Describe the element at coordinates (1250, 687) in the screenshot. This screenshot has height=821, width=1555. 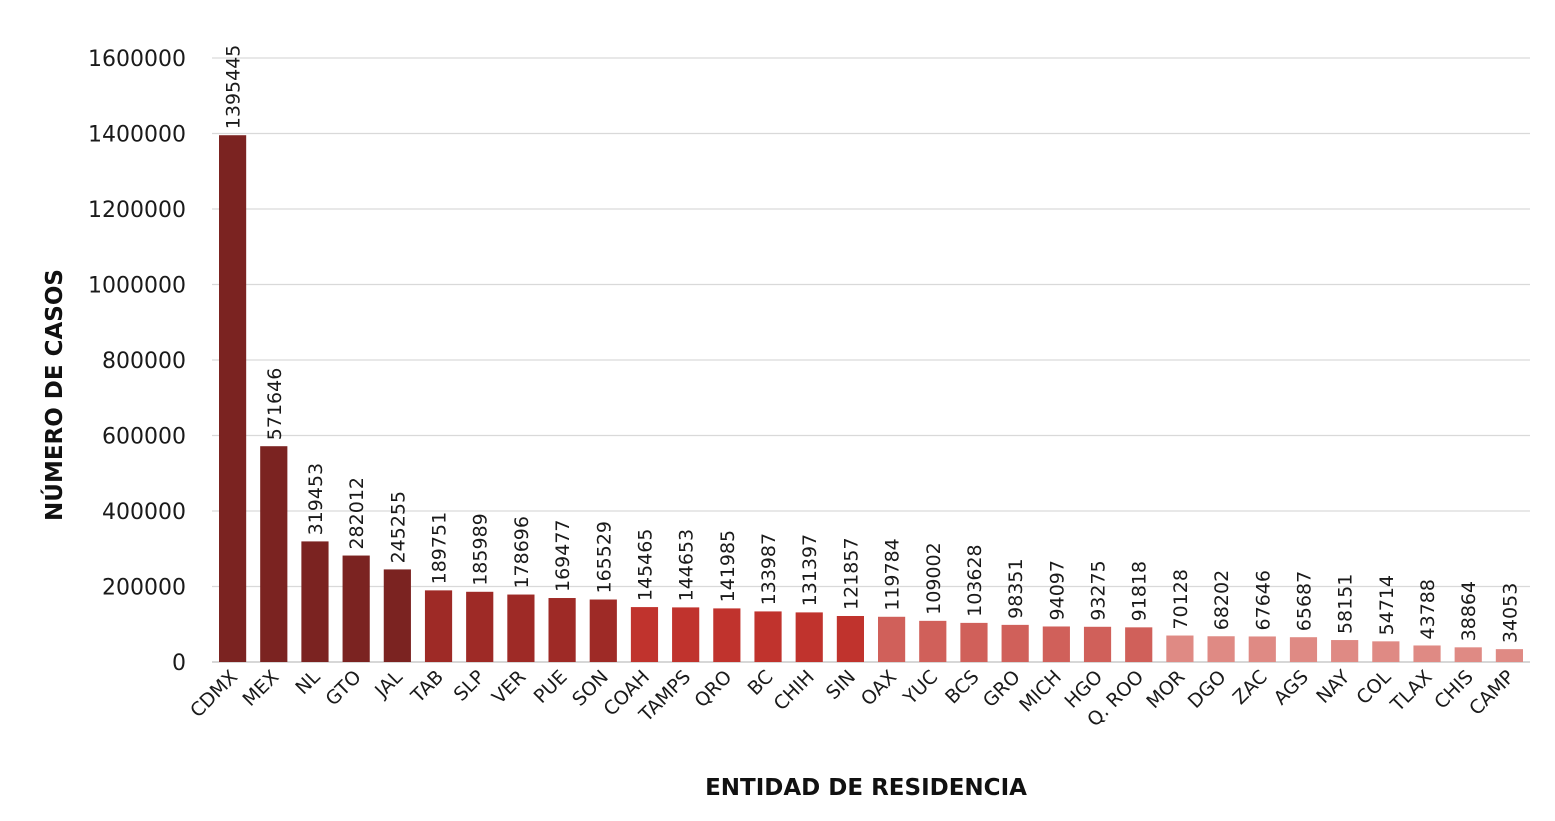
I see `x-tick-label: ZAC` at that location.